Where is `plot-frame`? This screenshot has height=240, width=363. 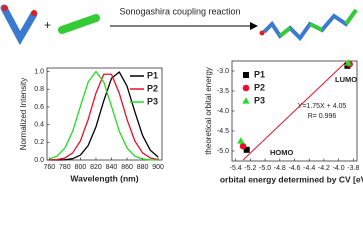 plot-frame is located at coordinates (104, 114).